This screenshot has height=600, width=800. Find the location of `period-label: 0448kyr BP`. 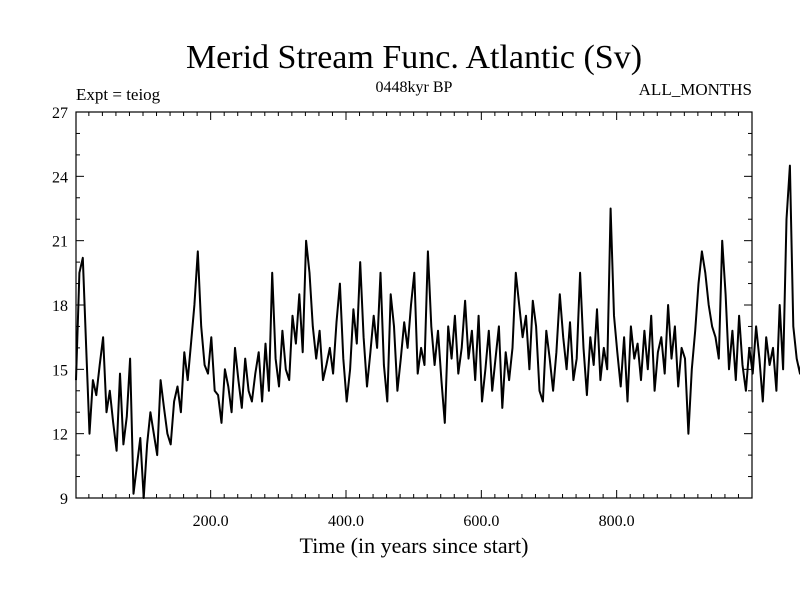

period-label: 0448kyr BP is located at coordinates (414, 87).